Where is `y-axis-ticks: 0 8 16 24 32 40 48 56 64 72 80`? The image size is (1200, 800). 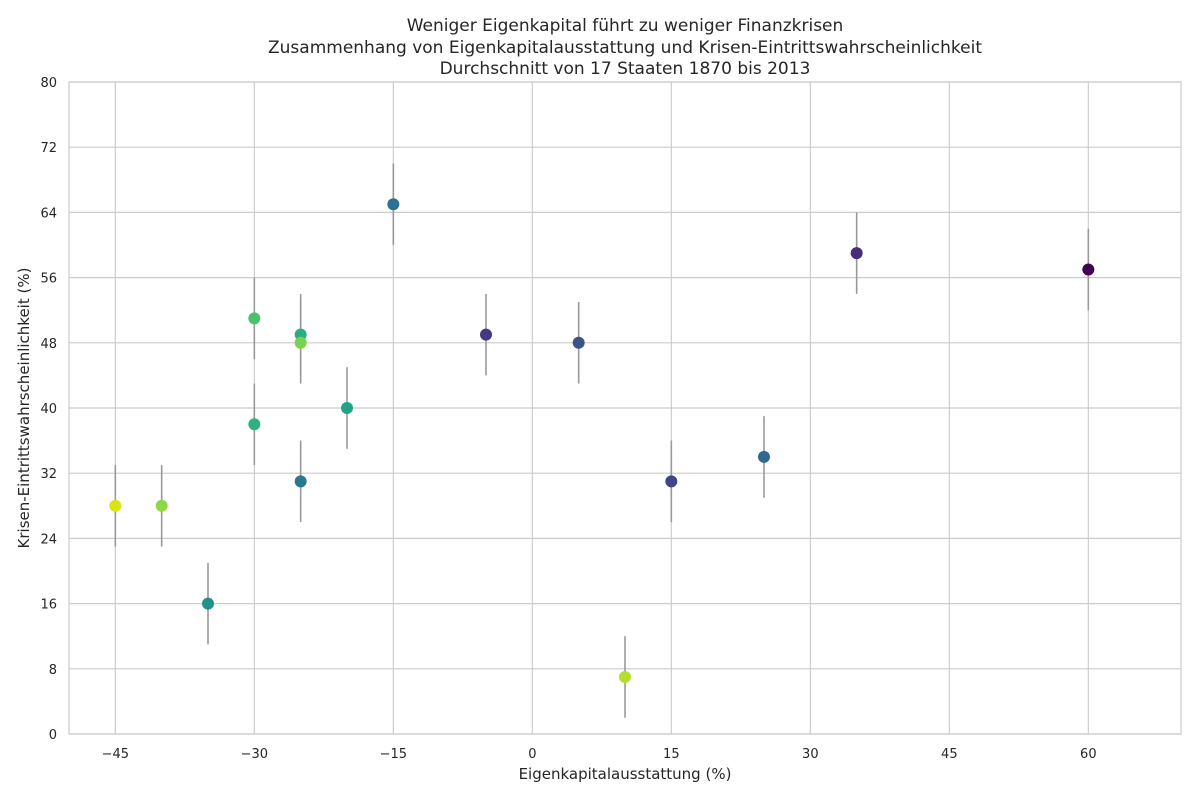
y-axis-ticks: 0 8 16 24 32 40 48 56 64 72 80 is located at coordinates (48, 409).